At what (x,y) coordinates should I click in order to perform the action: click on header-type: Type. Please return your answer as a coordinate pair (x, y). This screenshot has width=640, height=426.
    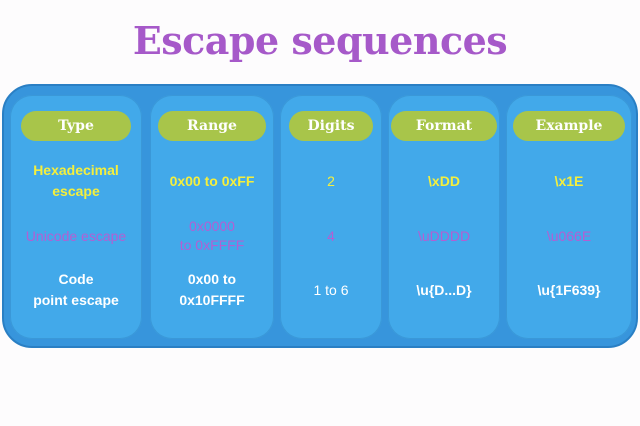
    Looking at the image, I should click on (76, 126).